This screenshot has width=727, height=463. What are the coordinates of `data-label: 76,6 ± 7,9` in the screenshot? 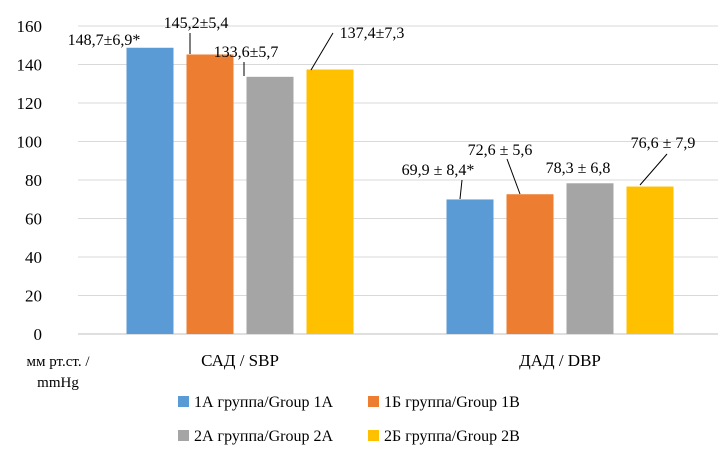 It's located at (663, 143).